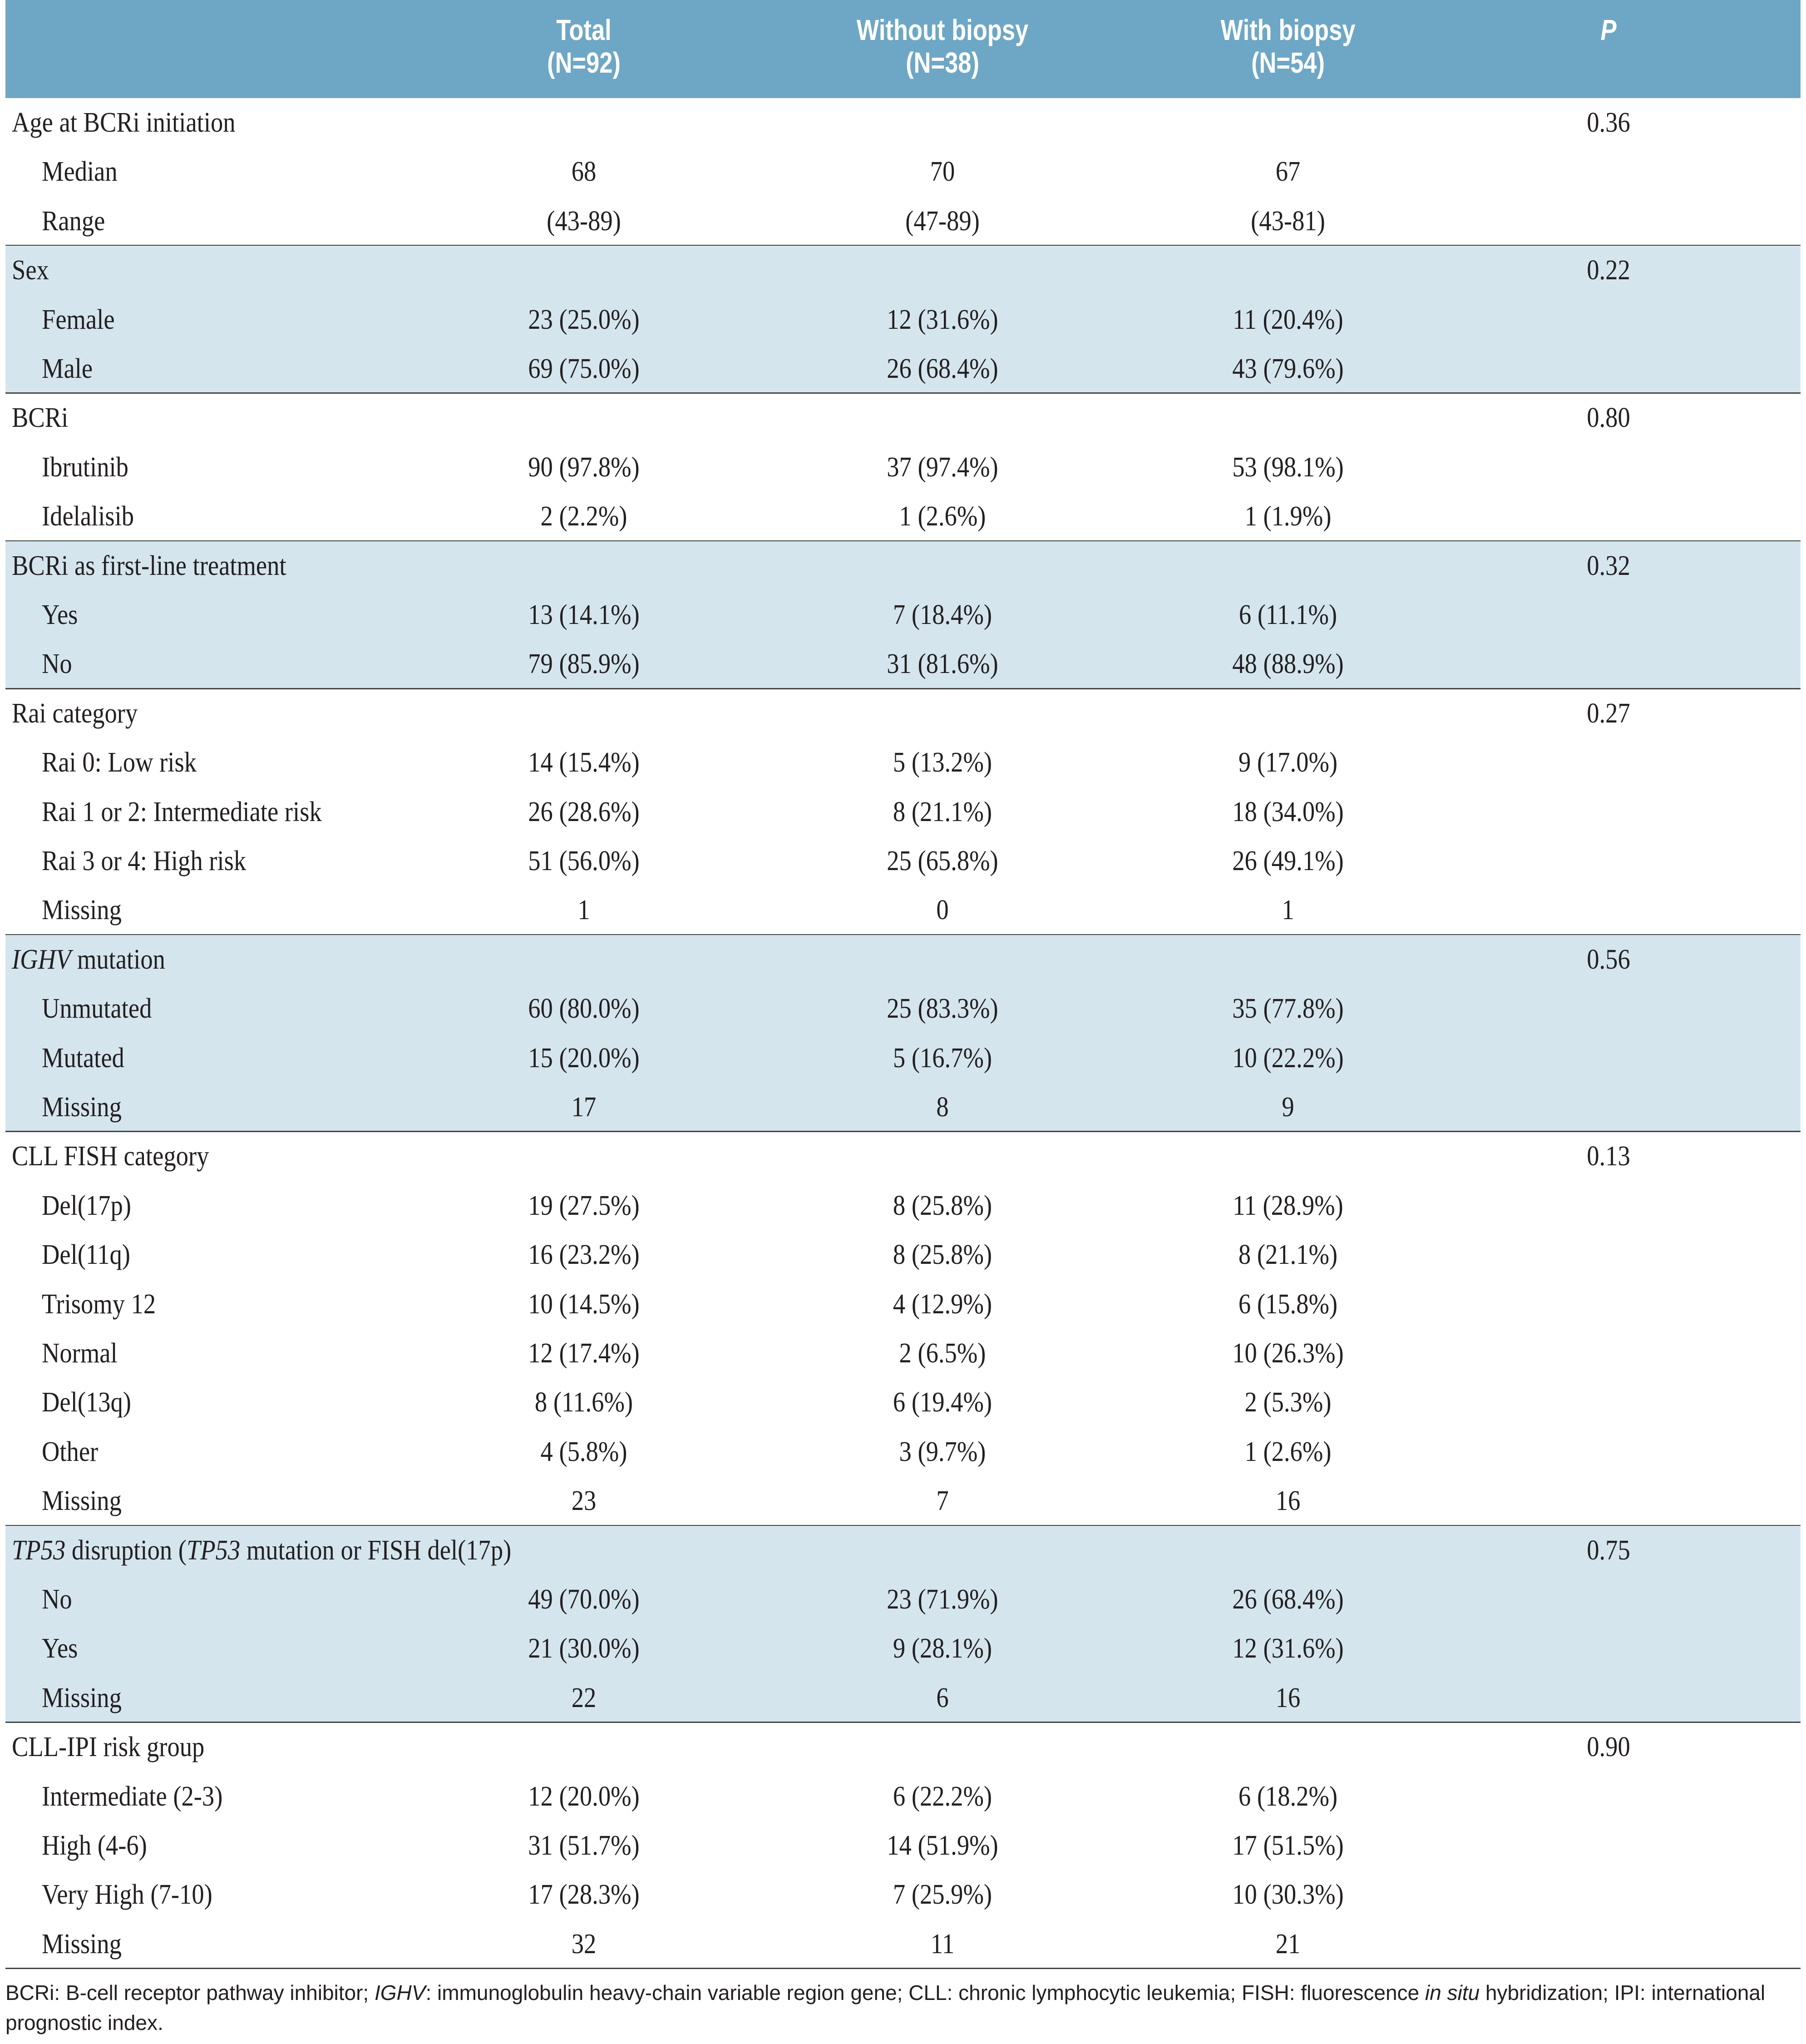 This screenshot has height=2044, width=1806. Describe the element at coordinates (1288, 467) in the screenshot. I see `cell: 53 (98.1%)` at that location.